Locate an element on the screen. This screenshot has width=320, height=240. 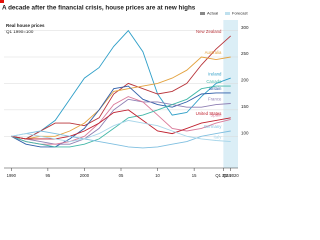
legend-forecast-swatch is located at coordinates (227, 13).